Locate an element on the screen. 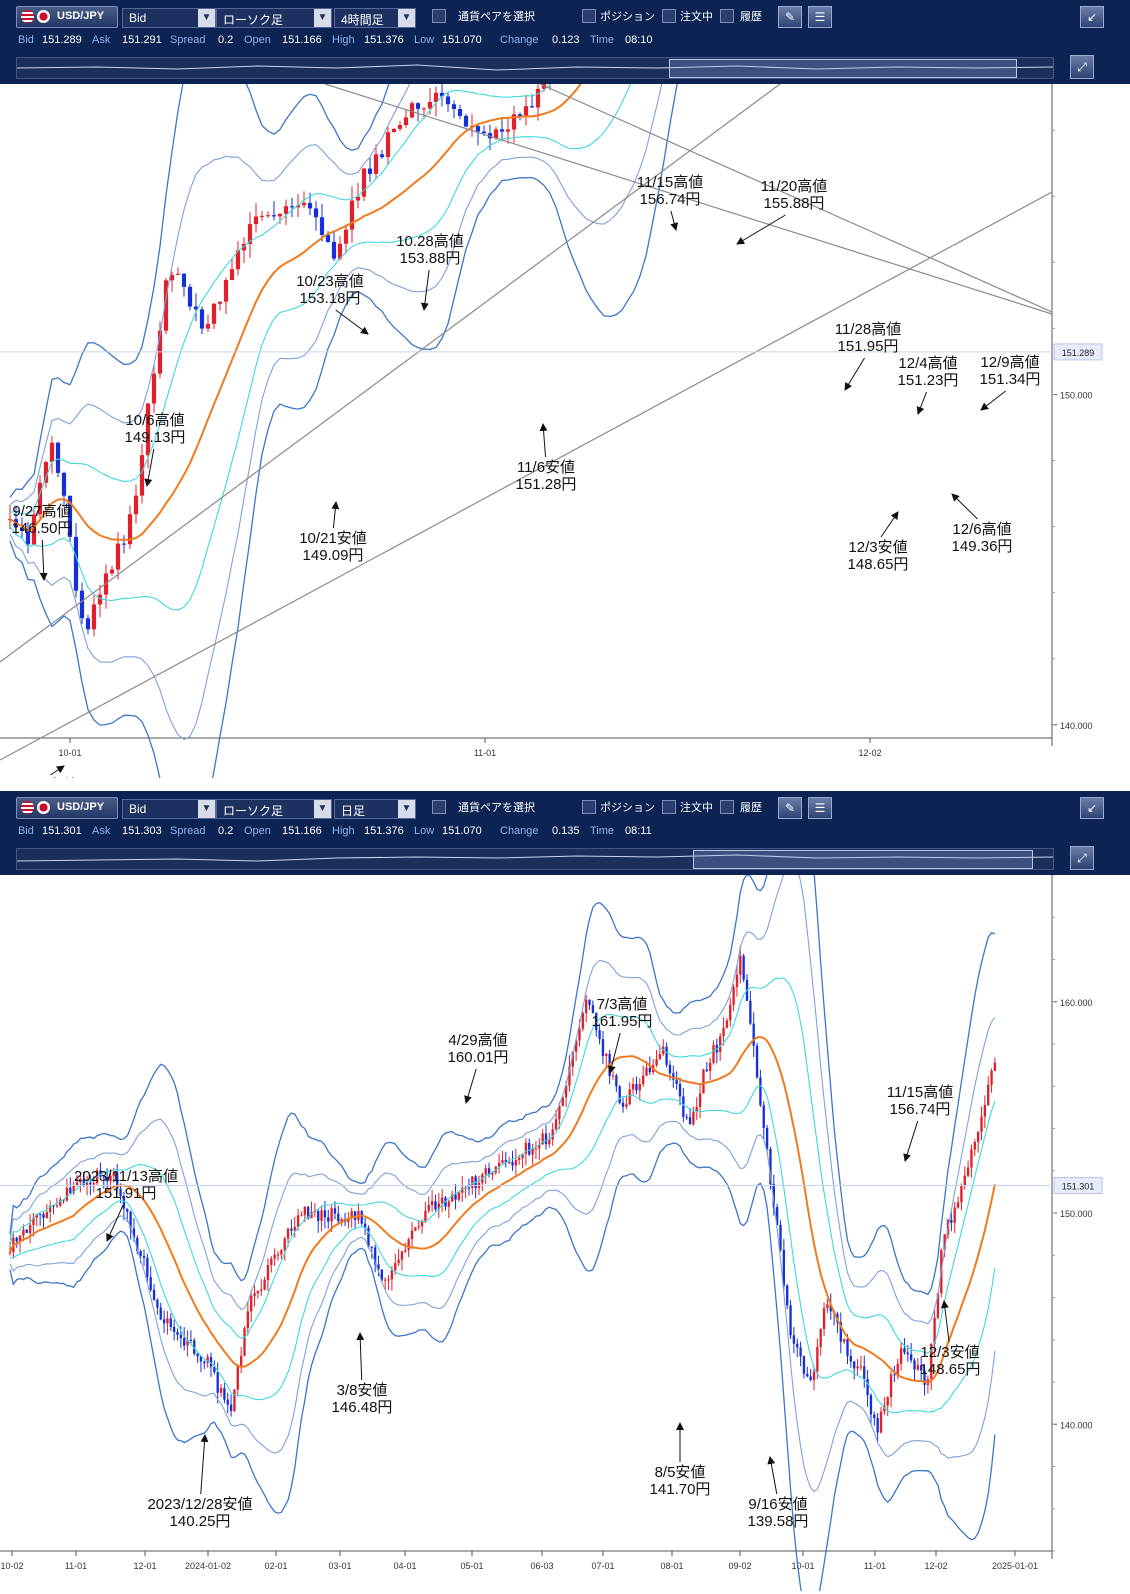  y-tick-label: 140.000 is located at coordinates (1076, 726).